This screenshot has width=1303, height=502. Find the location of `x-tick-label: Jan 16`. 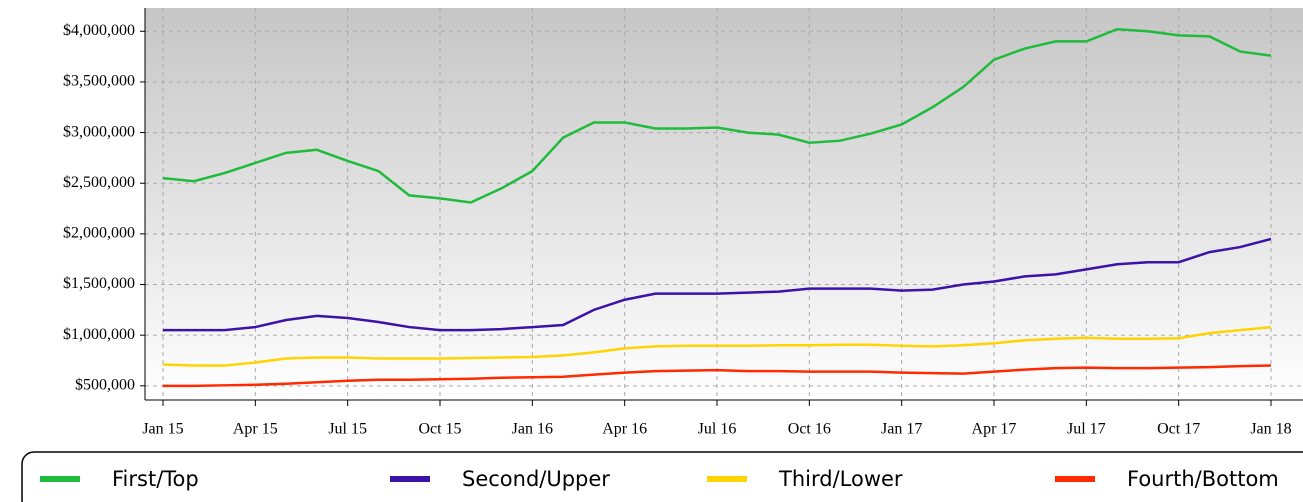

x-tick-label: Jan 16 is located at coordinates (532, 429).